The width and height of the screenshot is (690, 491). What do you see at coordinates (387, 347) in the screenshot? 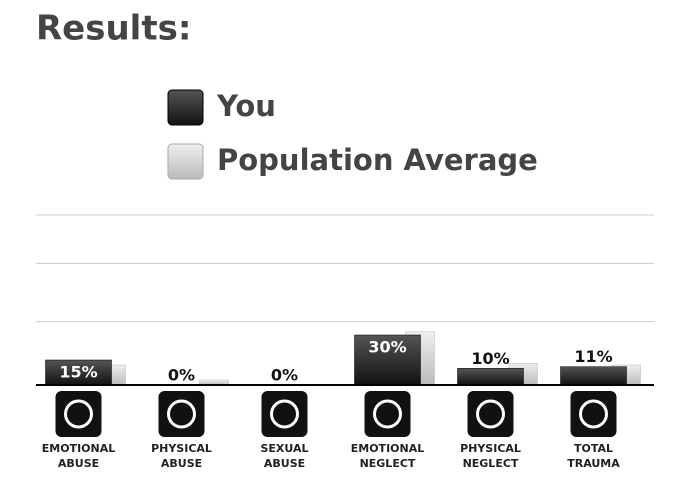
I see `value-label: 30%` at bounding box center [387, 347].